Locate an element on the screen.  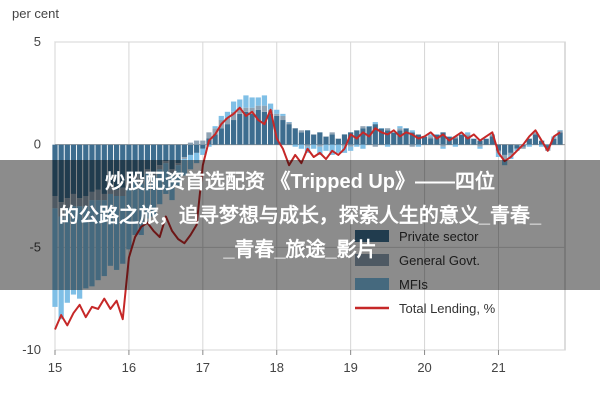
x-tick-label: 20 is located at coordinates (424, 367).